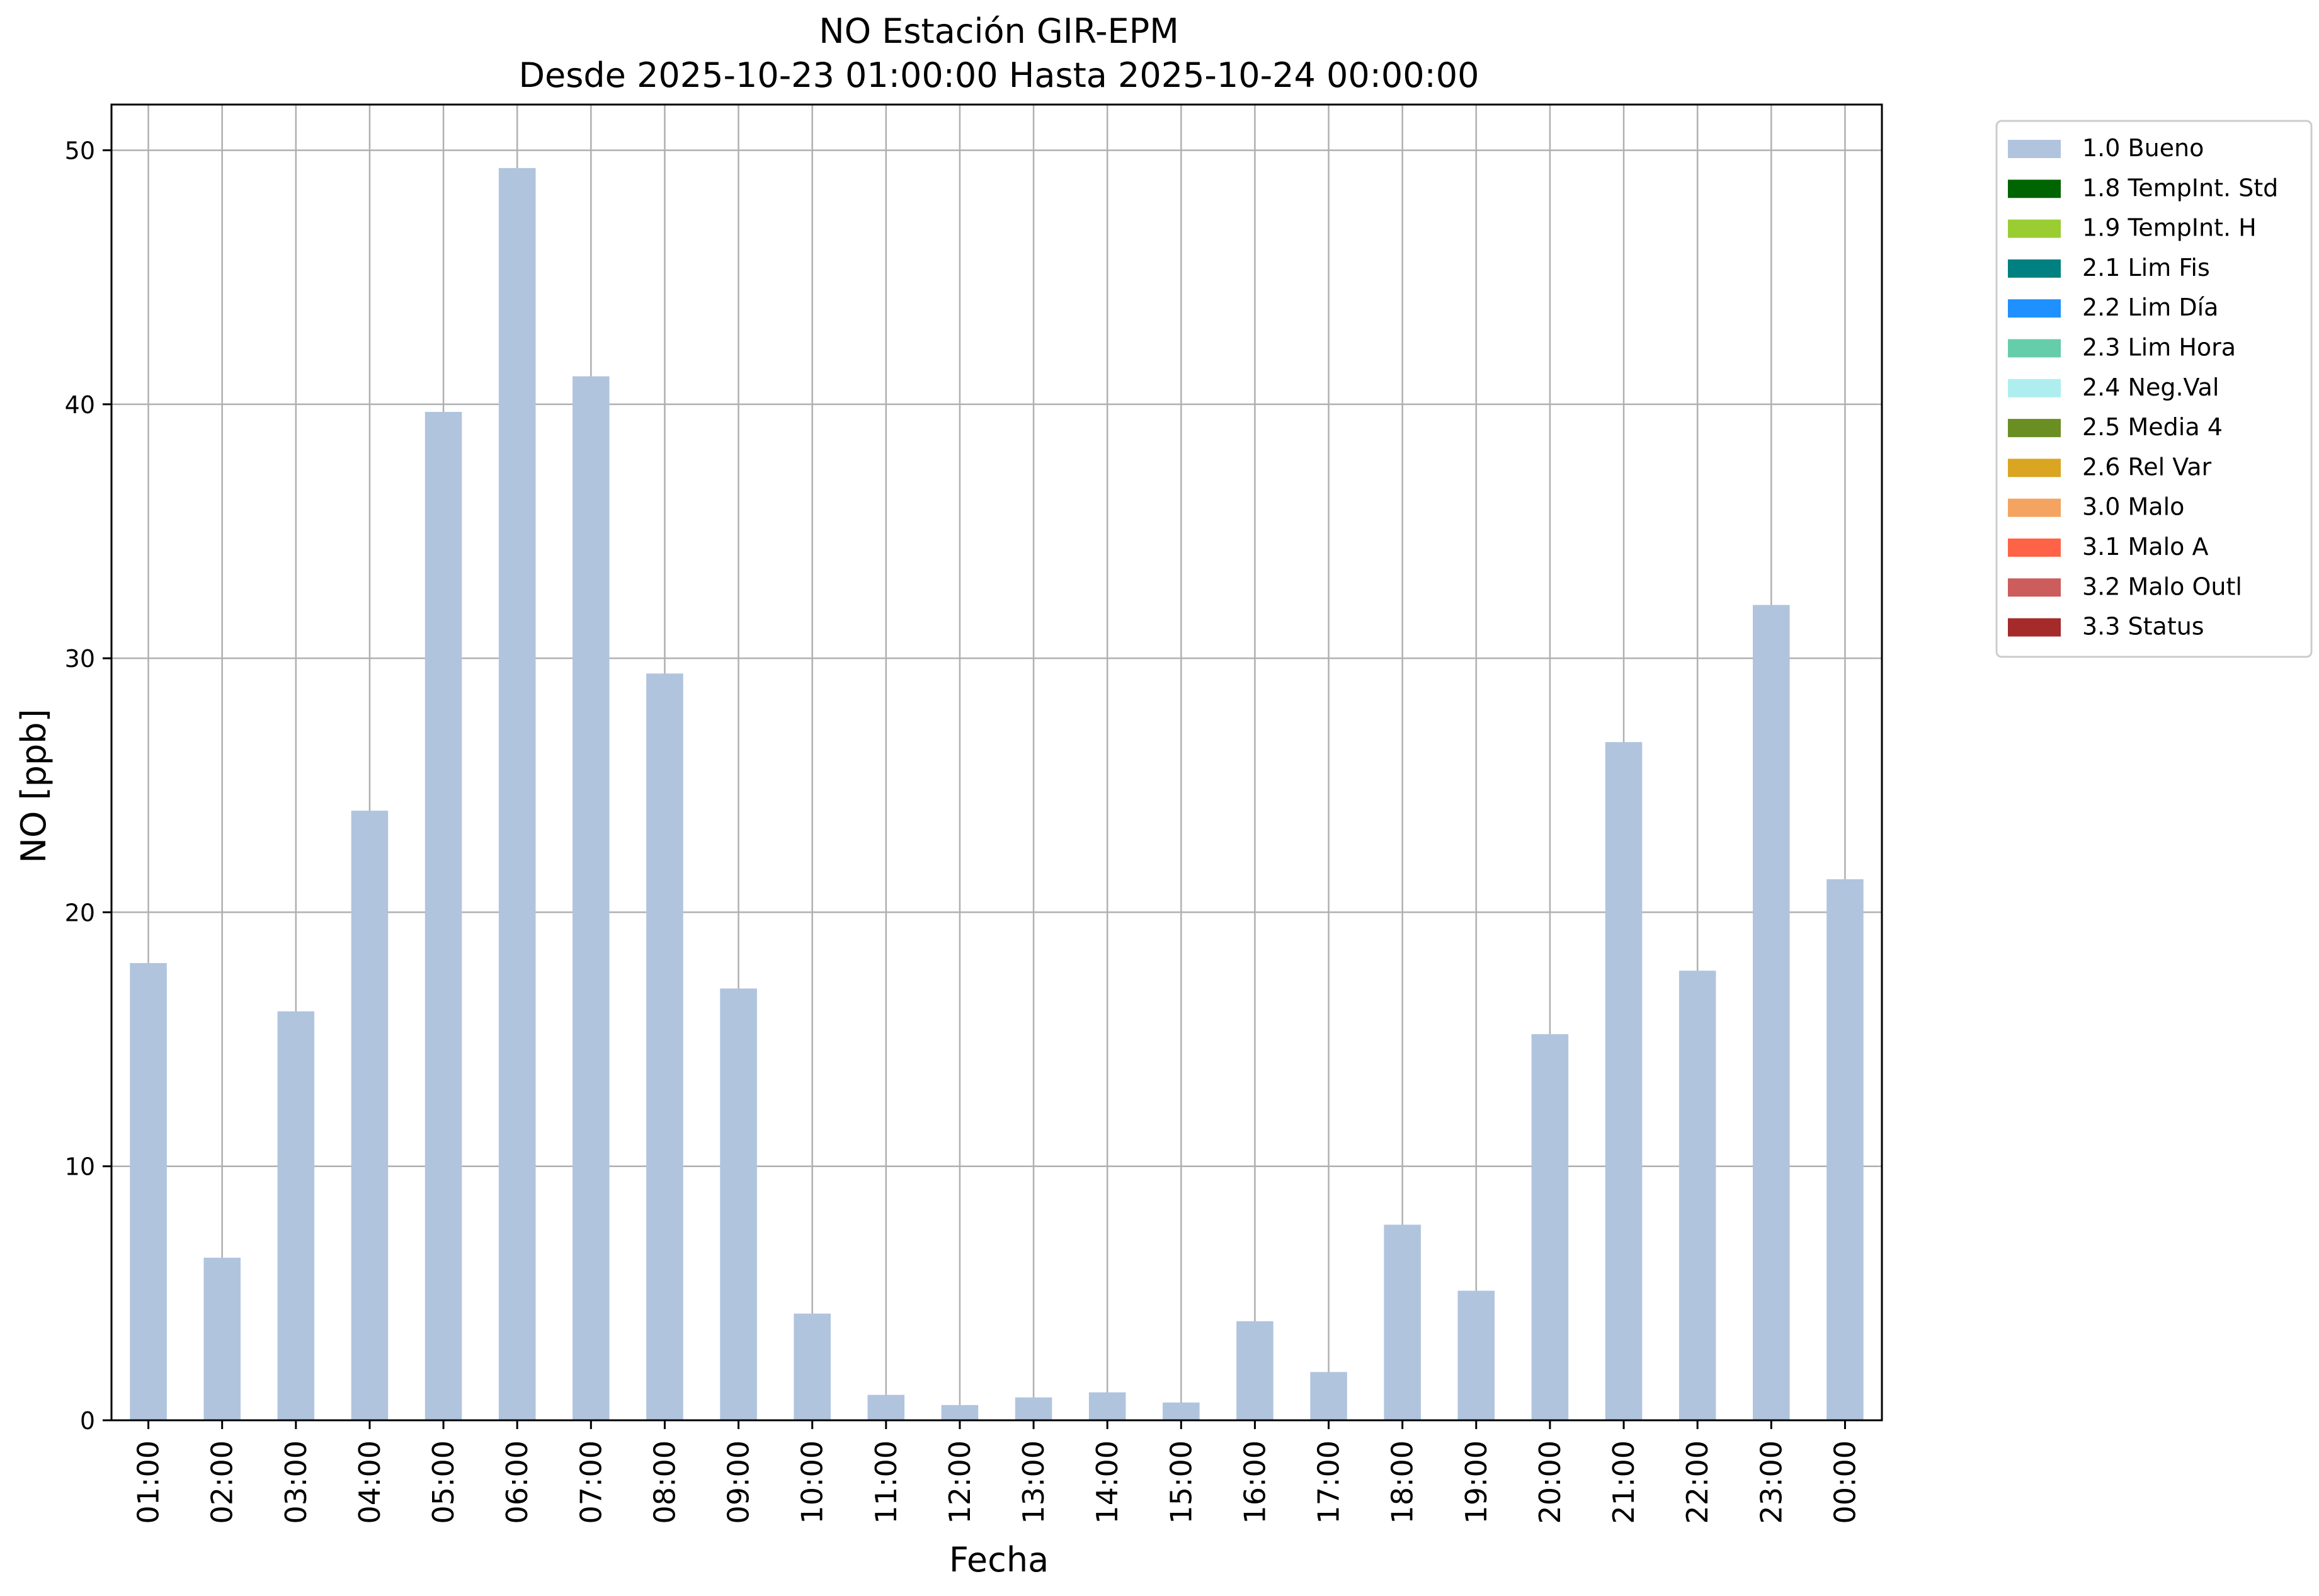 The height and width of the screenshot is (1596, 2319). What do you see at coordinates (370, 1482) in the screenshot?
I see `x-tick-label: 04:00` at bounding box center [370, 1482].